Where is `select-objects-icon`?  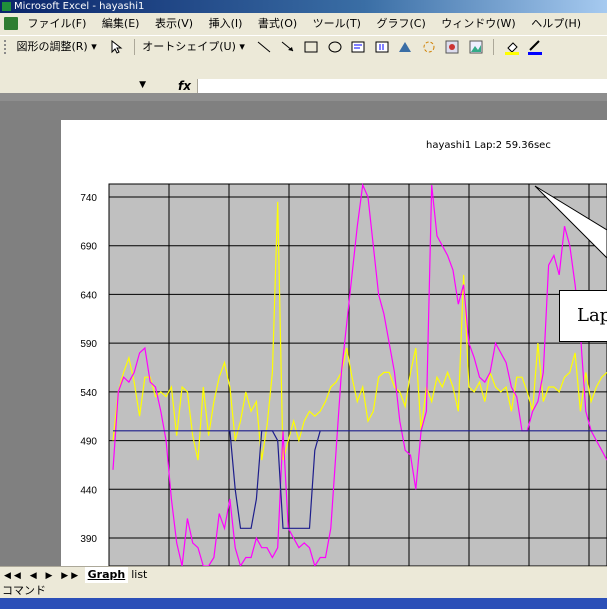
select-objects-icon is located at coordinates (116, 47).